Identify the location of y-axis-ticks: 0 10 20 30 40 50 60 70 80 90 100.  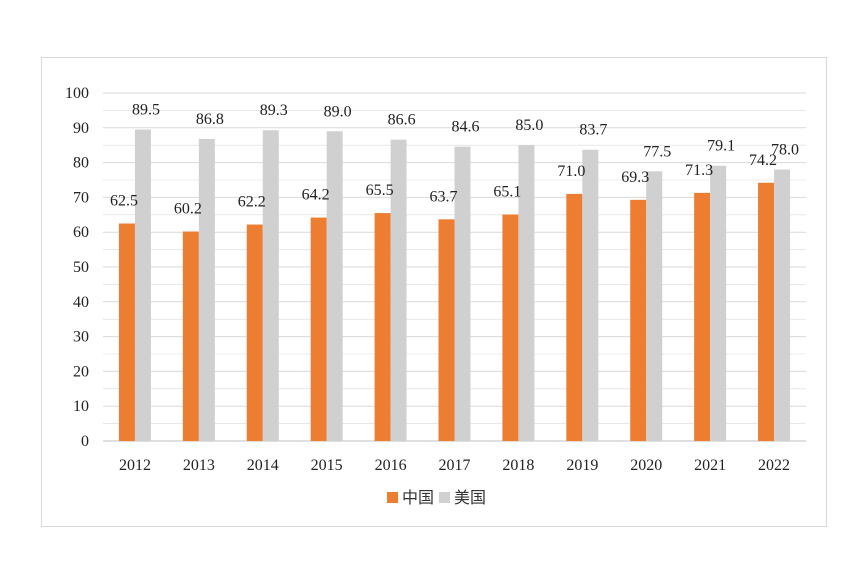
(77, 267).